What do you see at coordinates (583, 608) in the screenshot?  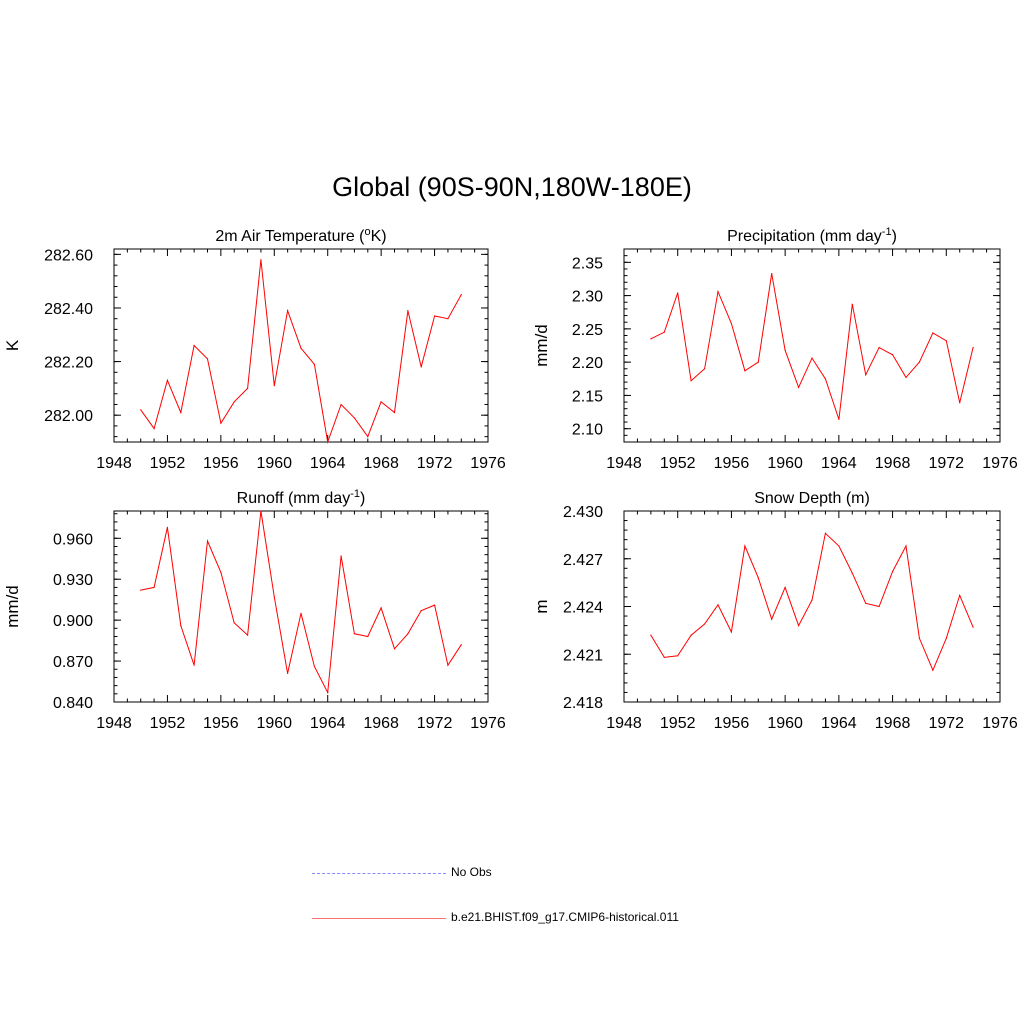 I see `y-tick-label: 2.424` at bounding box center [583, 608].